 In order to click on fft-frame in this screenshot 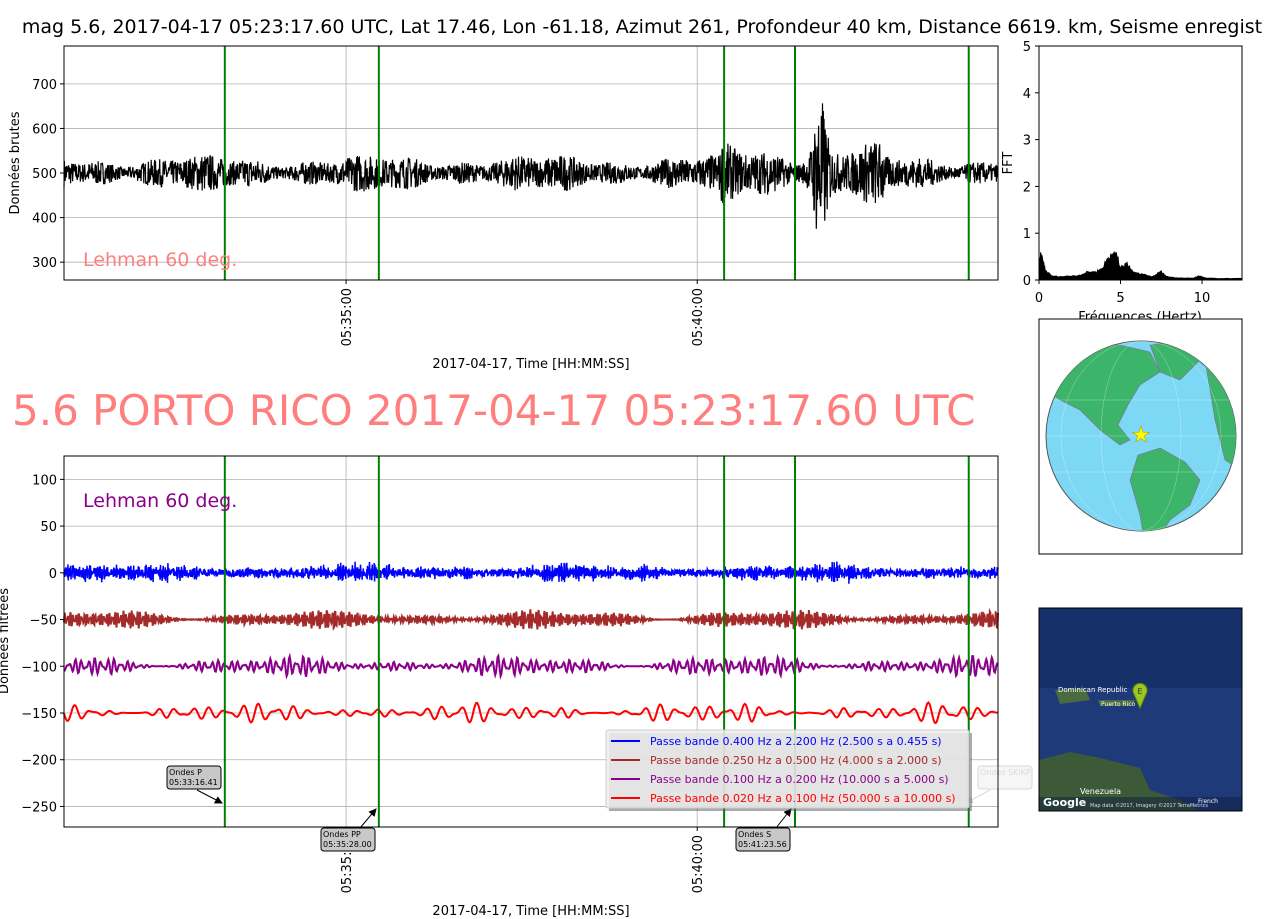, I will do `click(1140, 163)`.